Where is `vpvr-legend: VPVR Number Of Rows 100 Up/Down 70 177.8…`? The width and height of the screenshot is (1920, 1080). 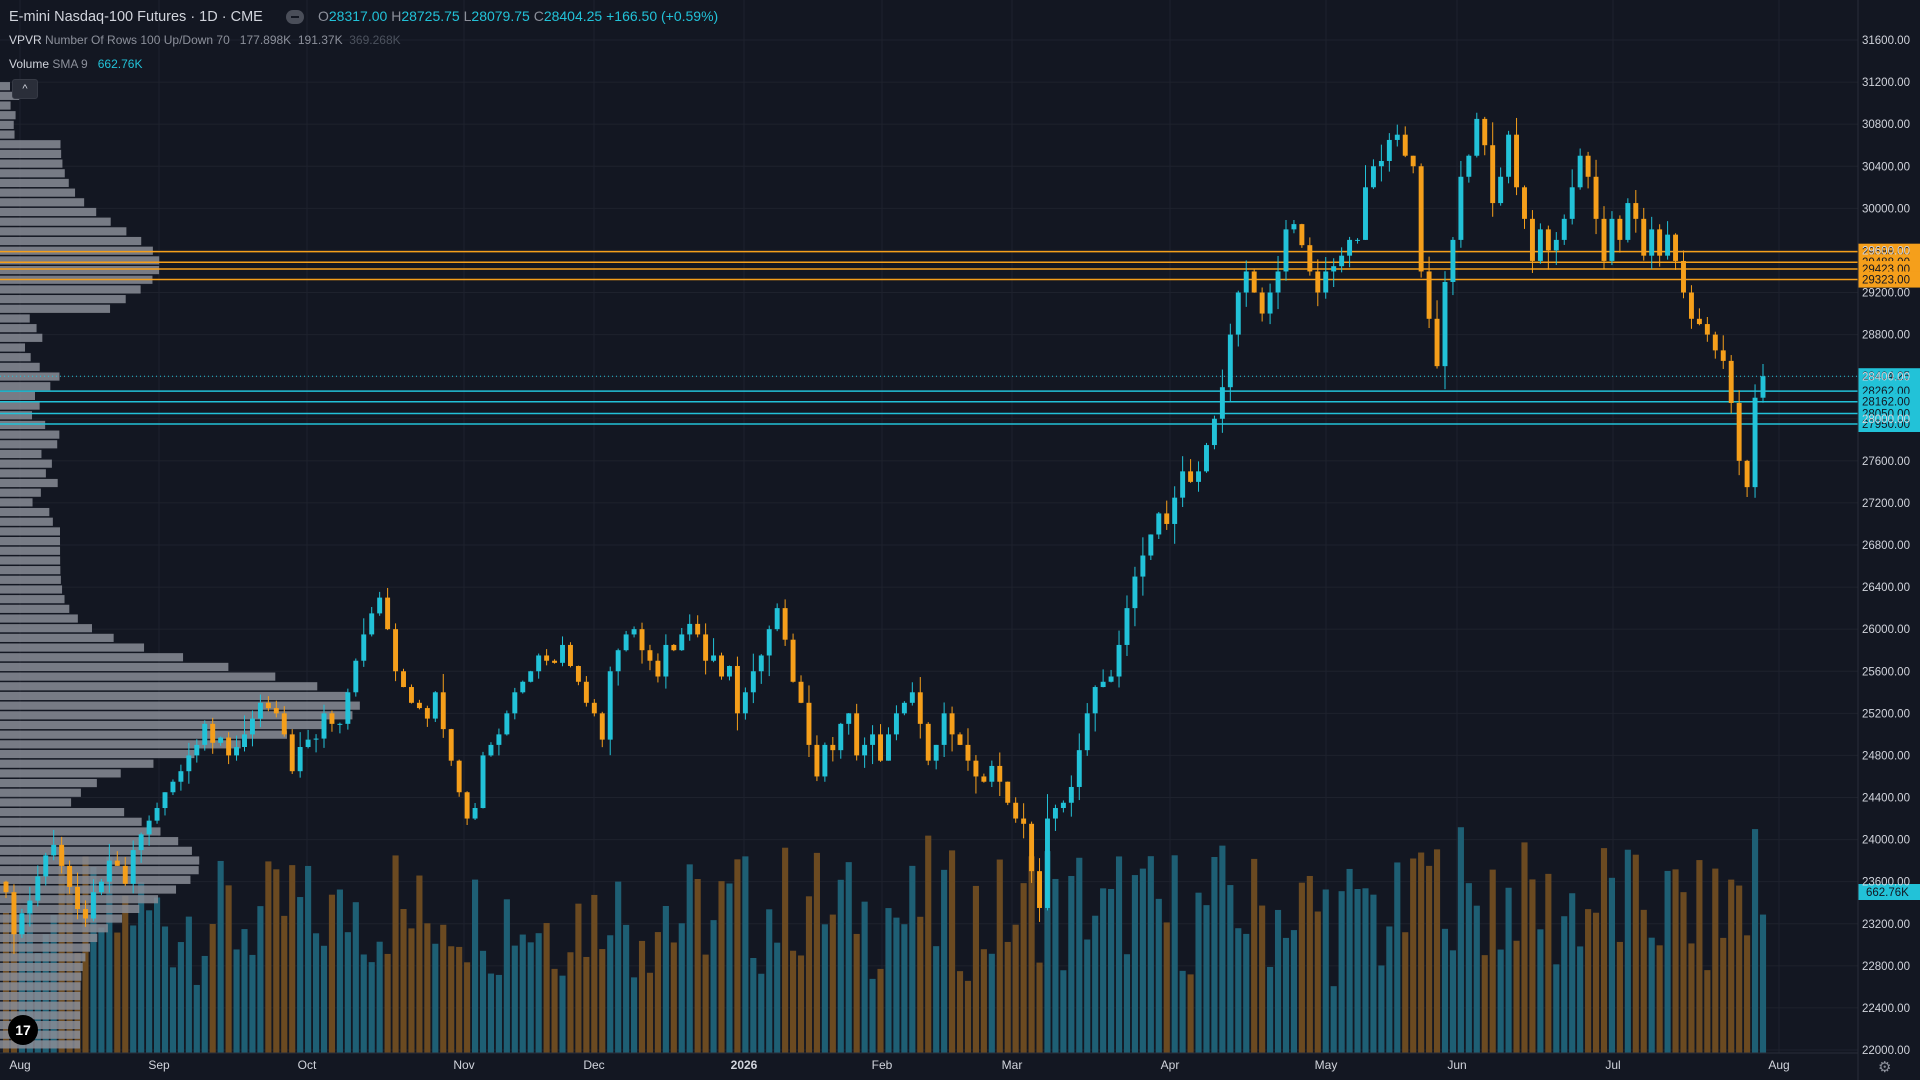 vpvr-legend: VPVR Number Of Rows 100 Up/Down 70 177.8… is located at coordinates (205, 40).